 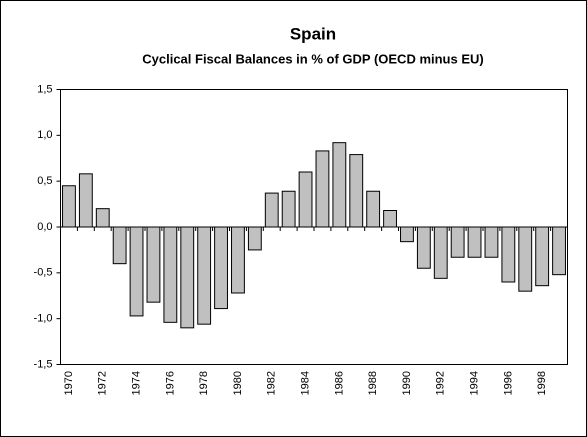 I want to click on x-tick-label: 1996, so click(x=508, y=383).